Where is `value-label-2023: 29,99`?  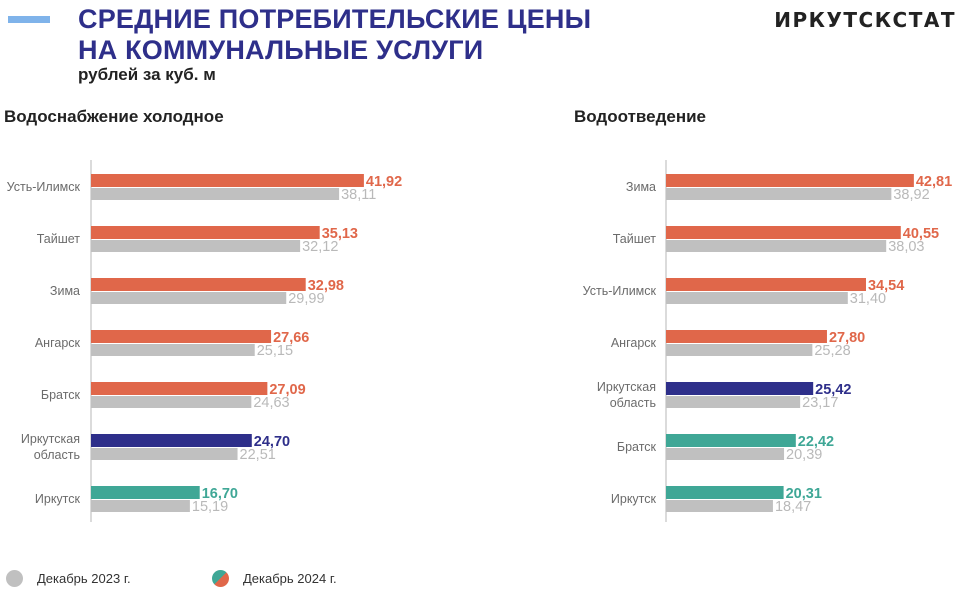 value-label-2023: 29,99 is located at coordinates (306, 299).